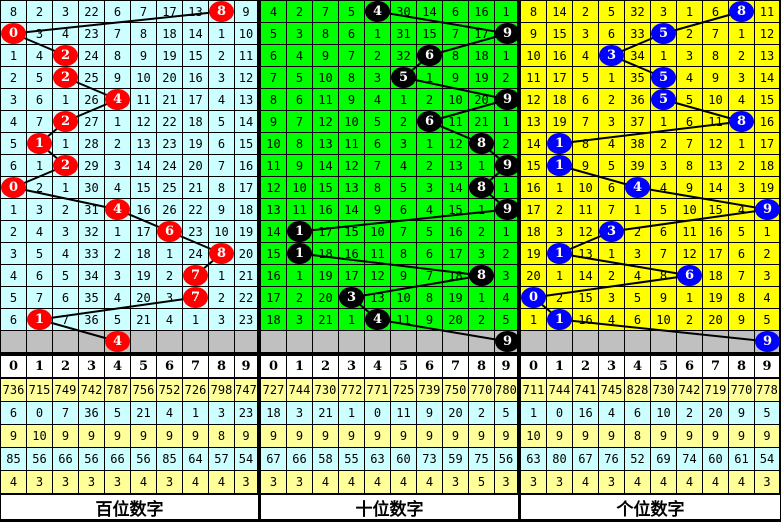 Image resolution: width=781 pixels, height=522 pixels. I want to click on hundreds-stat-cell: 85, so click(13, 459).